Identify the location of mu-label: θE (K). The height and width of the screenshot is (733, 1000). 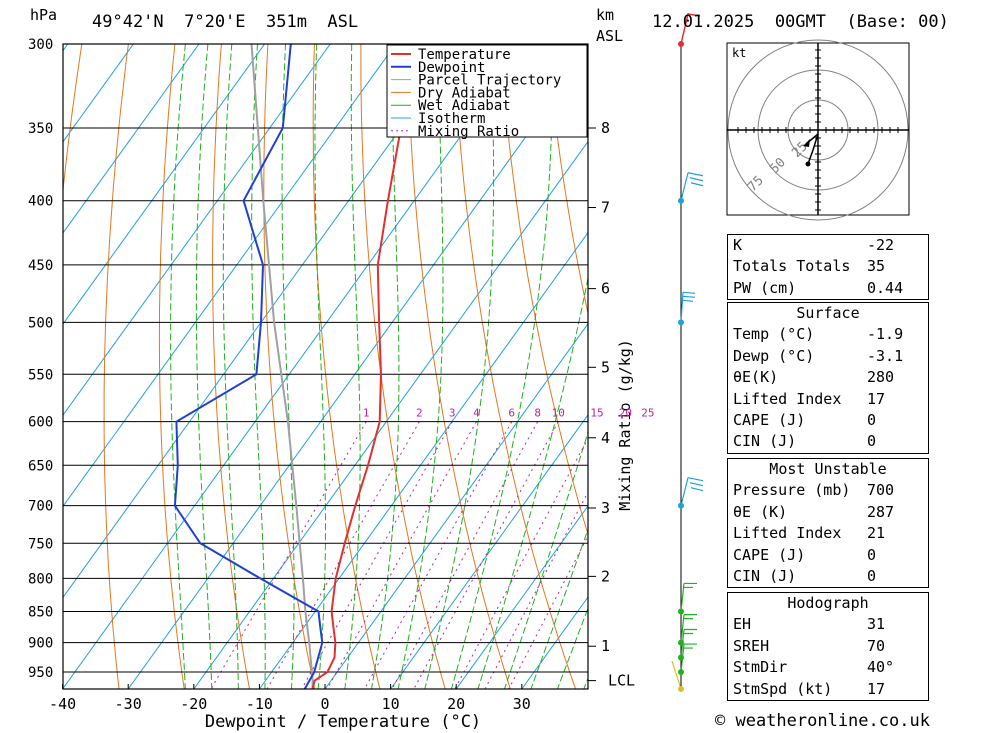
(760, 511).